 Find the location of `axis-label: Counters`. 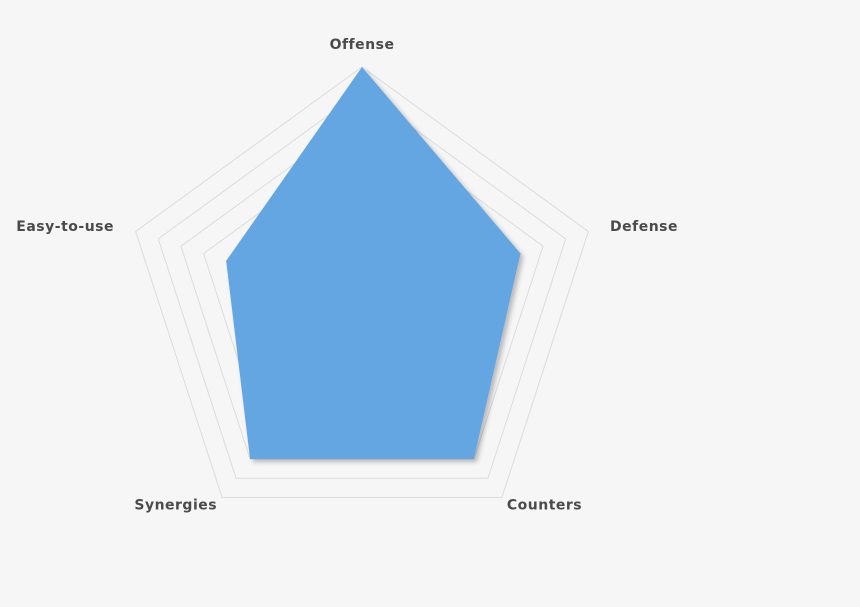

axis-label: Counters is located at coordinates (544, 506).